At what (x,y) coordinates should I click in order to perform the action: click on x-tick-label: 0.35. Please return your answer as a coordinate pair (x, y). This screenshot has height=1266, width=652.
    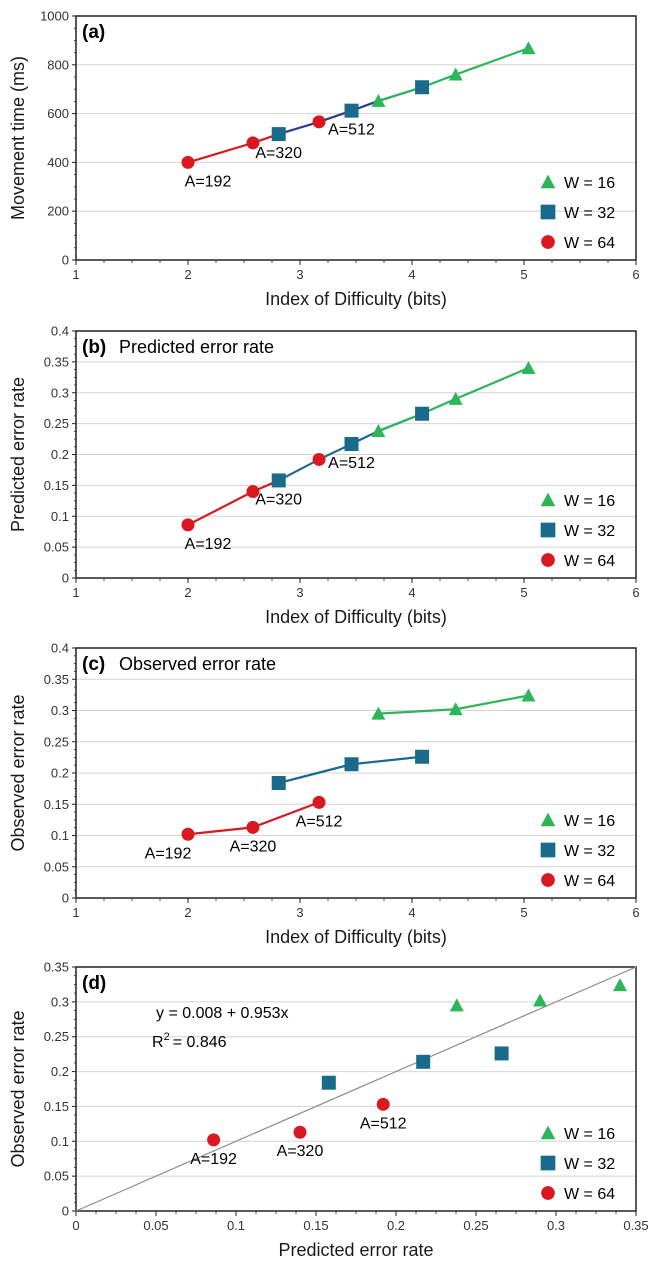
    Looking at the image, I should click on (635, 1225).